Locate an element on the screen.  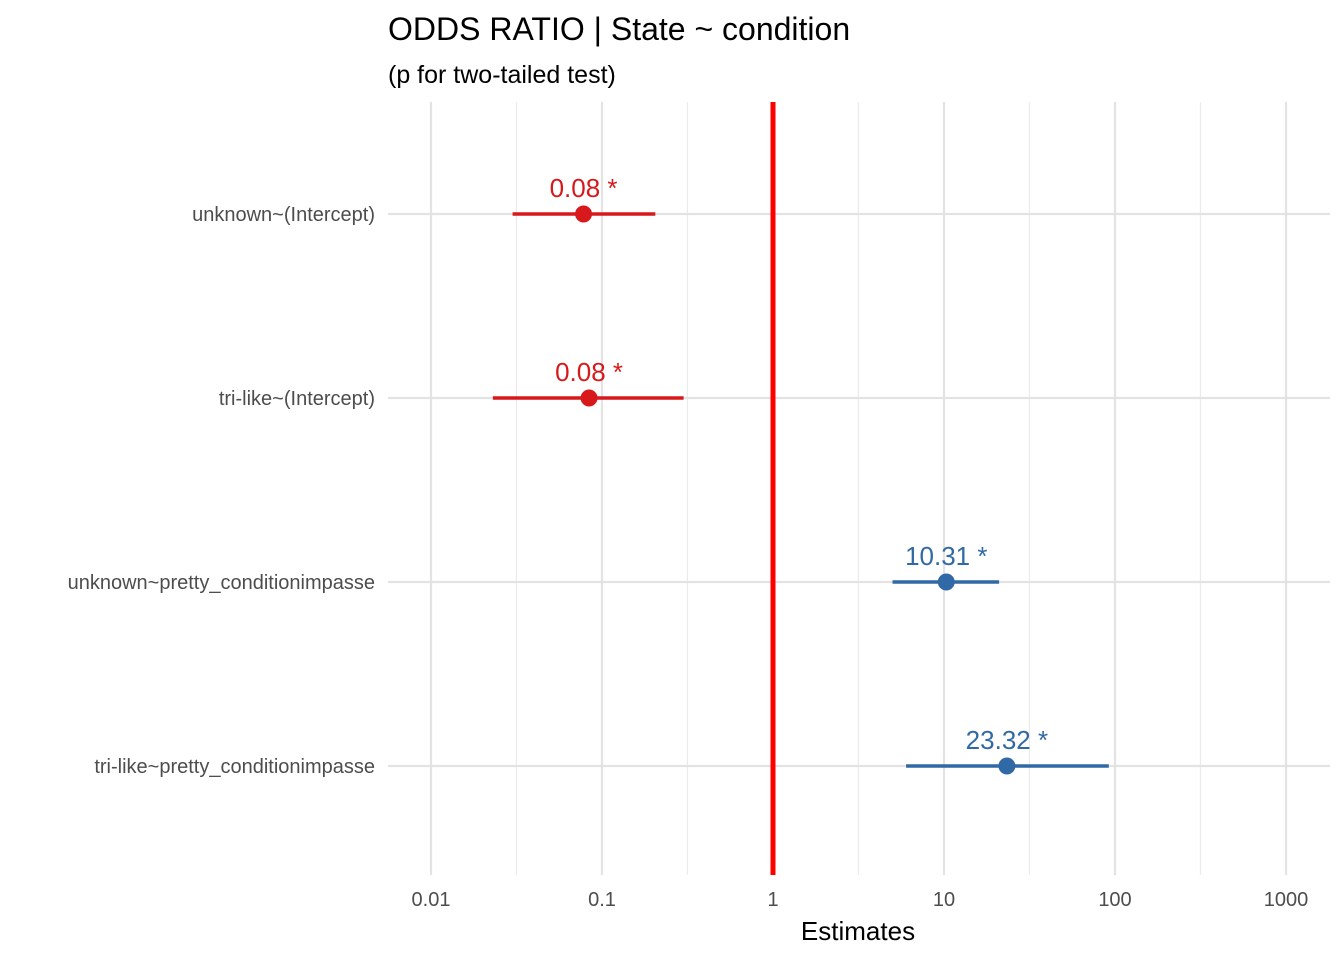
x-tick-label: 0.1 is located at coordinates (602, 900).